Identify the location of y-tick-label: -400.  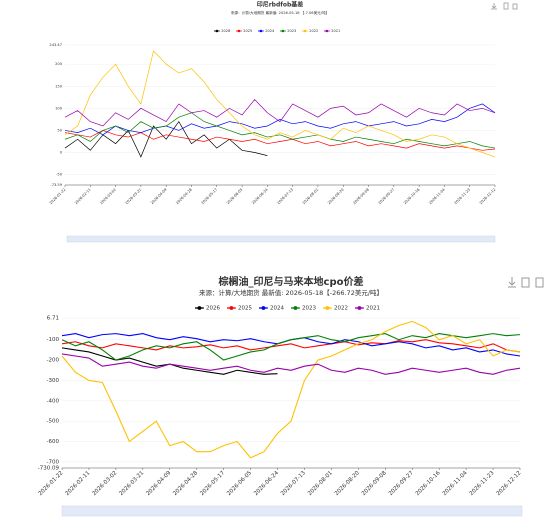
(53, 401).